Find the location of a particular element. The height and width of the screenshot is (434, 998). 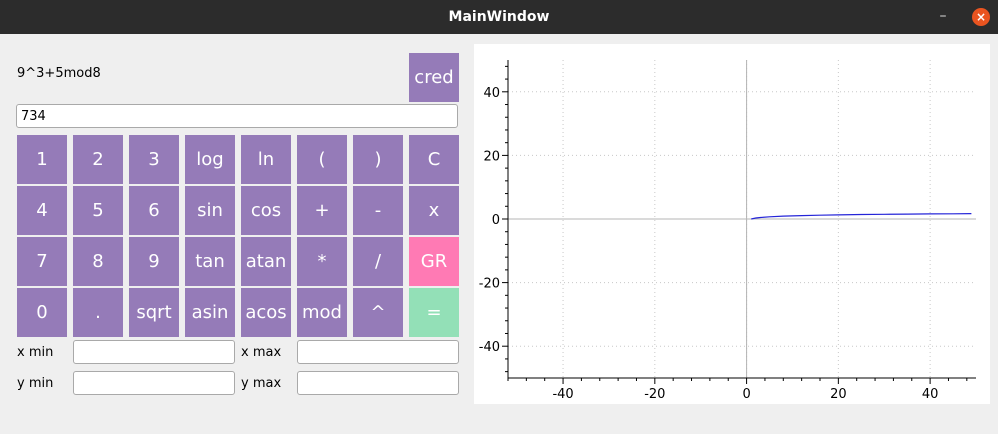

x-tick-label: 0 is located at coordinates (746, 394).